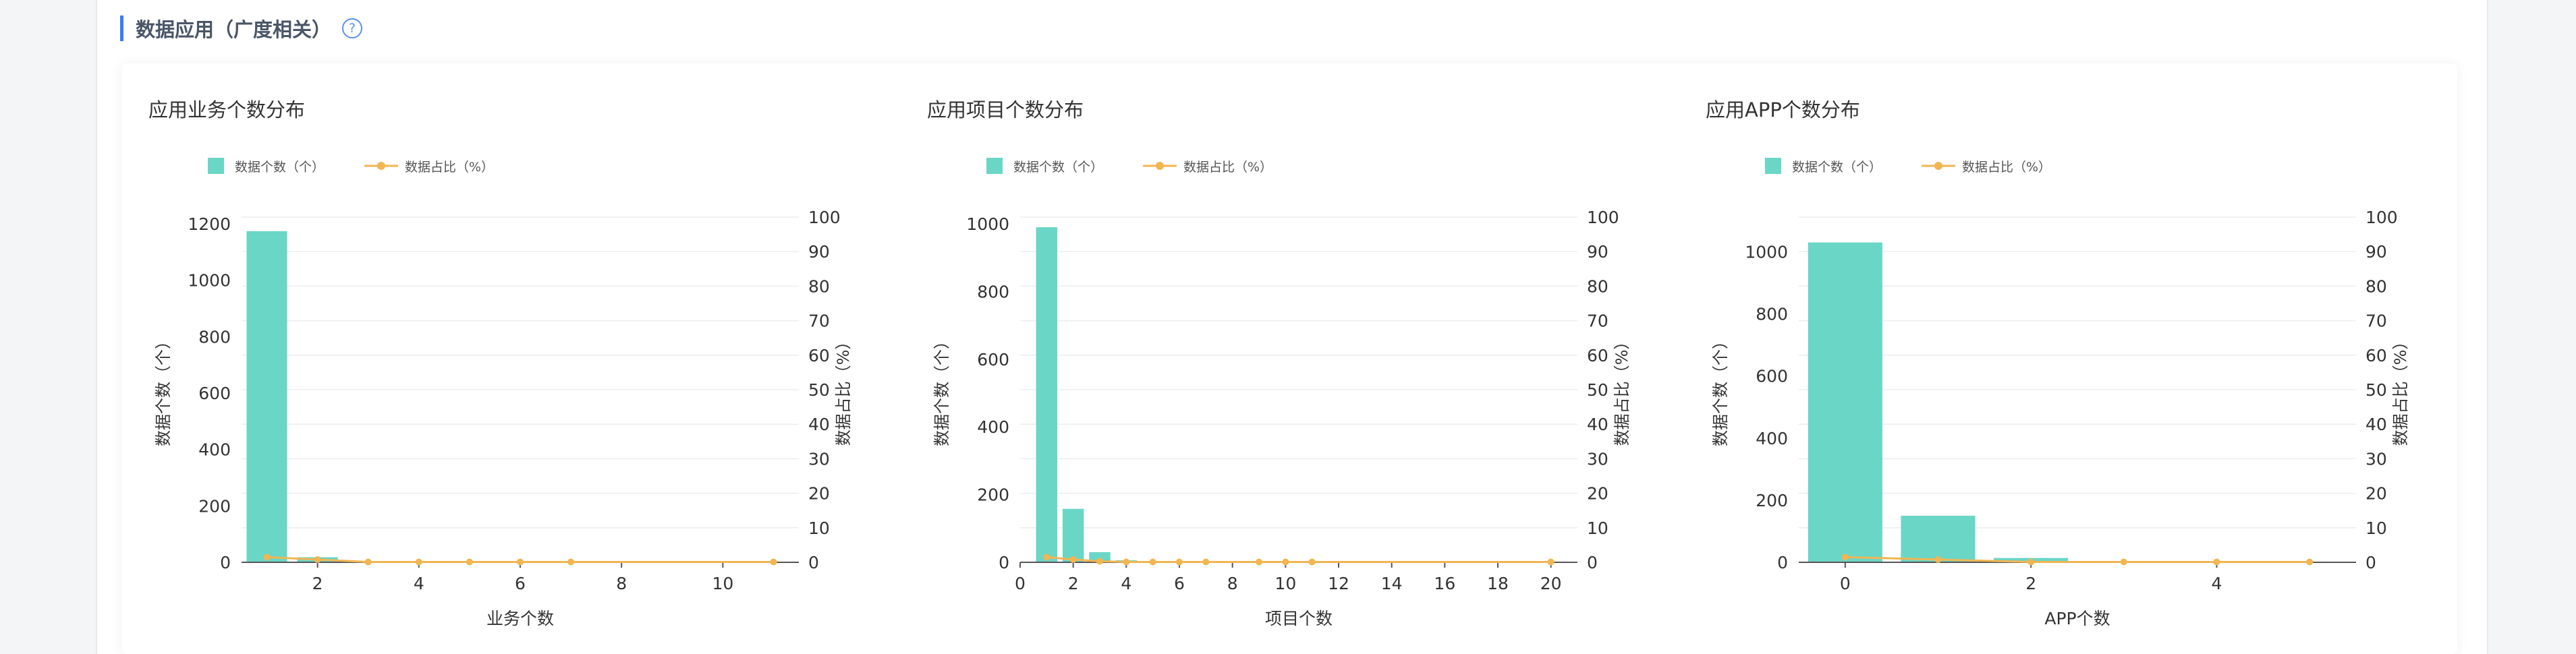 This screenshot has height=654, width=2576. What do you see at coordinates (121, 29) in the screenshot?
I see `section-accent-bar` at bounding box center [121, 29].